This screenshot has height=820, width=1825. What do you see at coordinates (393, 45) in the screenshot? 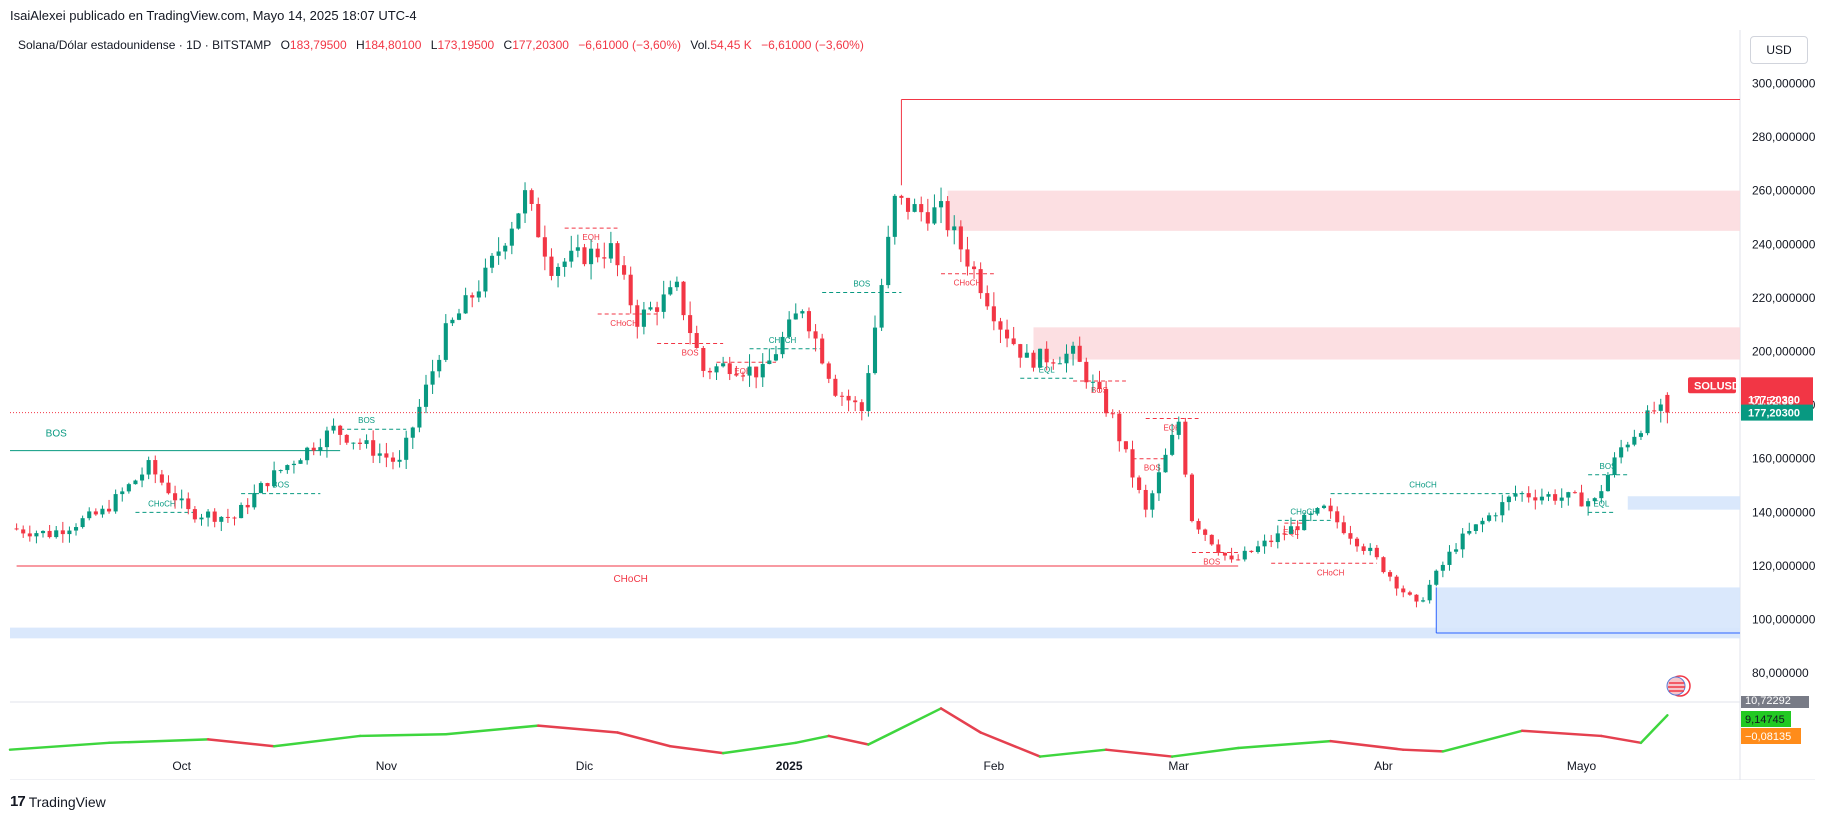
I see `high-value: 184,80100` at bounding box center [393, 45].